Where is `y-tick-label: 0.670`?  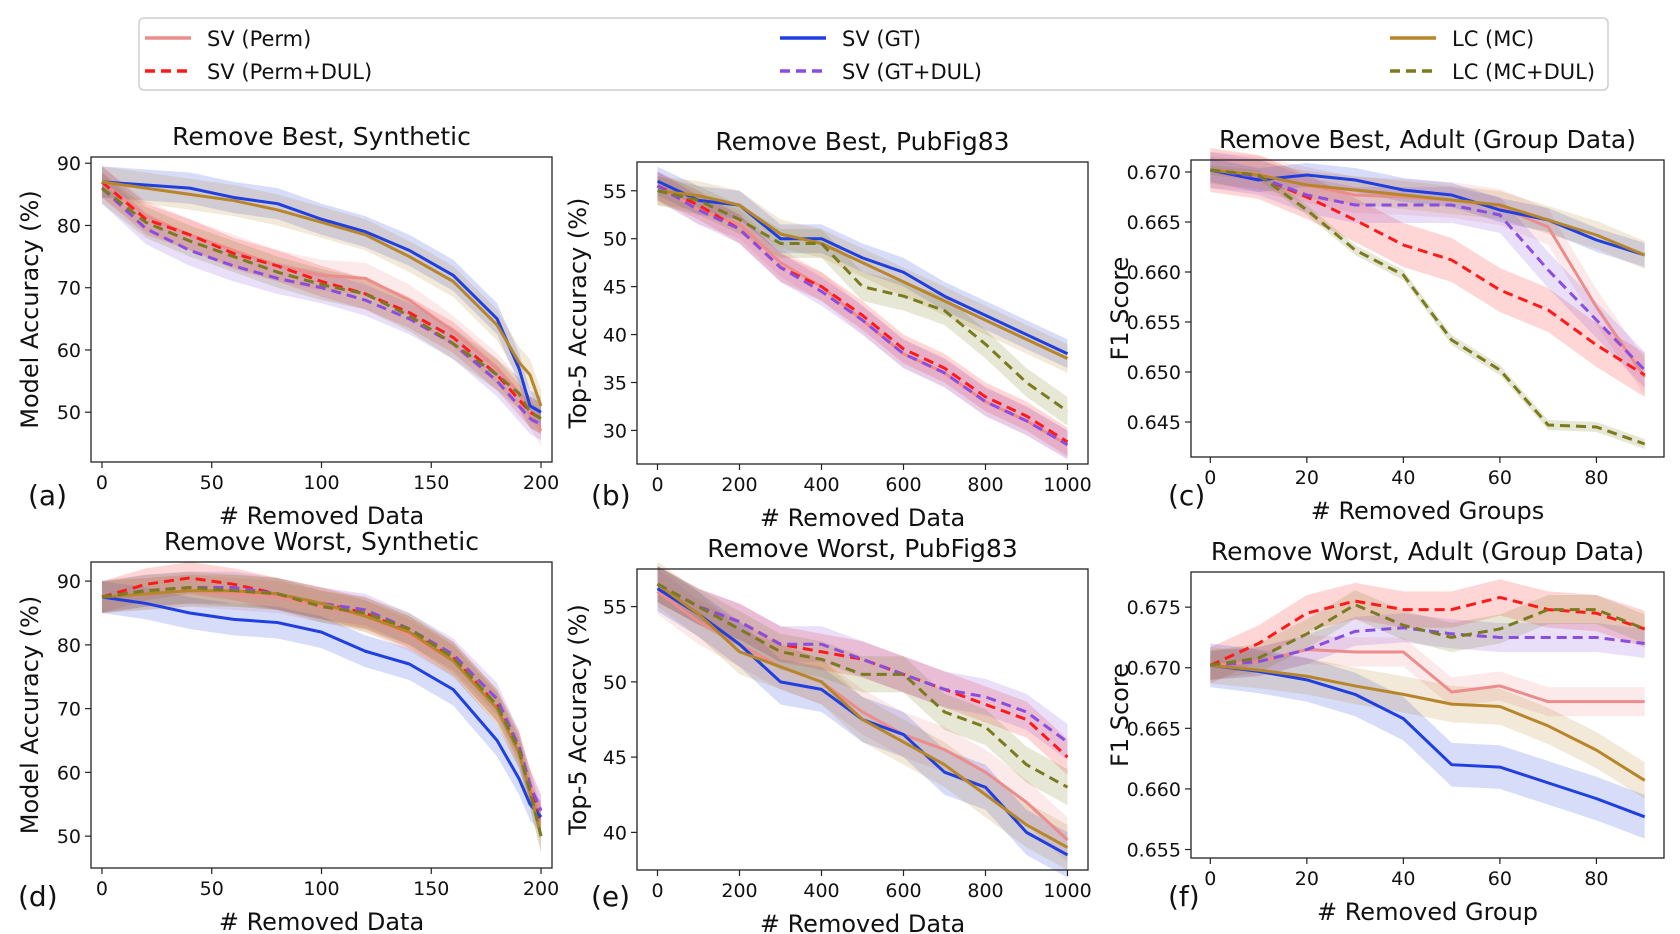
y-tick-label: 0.670 is located at coordinates (1154, 173).